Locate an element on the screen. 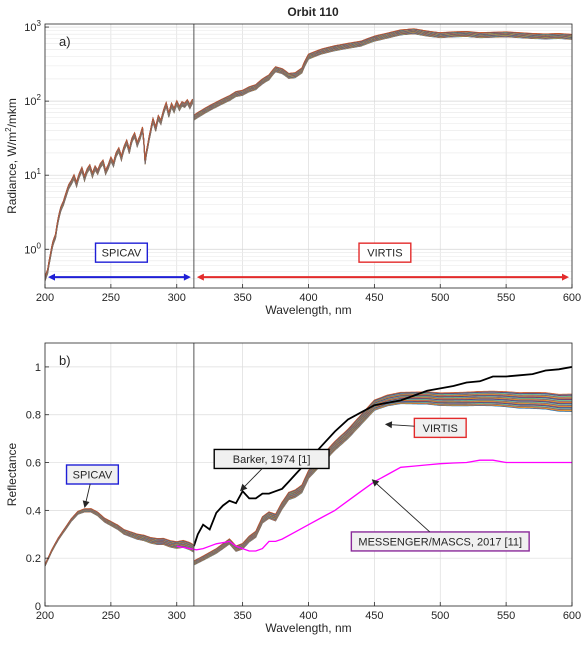 Image resolution: width=584 pixels, height=650 pixels. annotation-spicav: SPICAV is located at coordinates (92, 474).